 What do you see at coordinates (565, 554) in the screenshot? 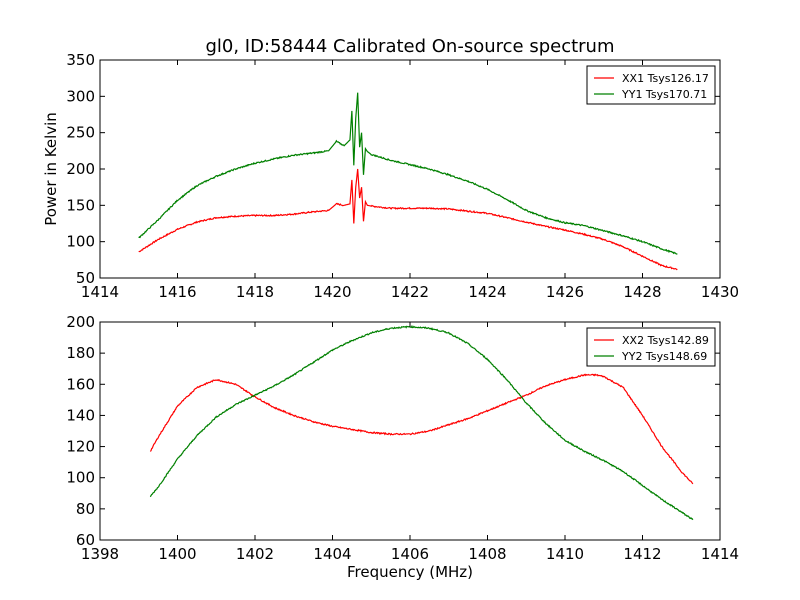
I see `bottom-x-tick-label: 1410` at bounding box center [565, 554].